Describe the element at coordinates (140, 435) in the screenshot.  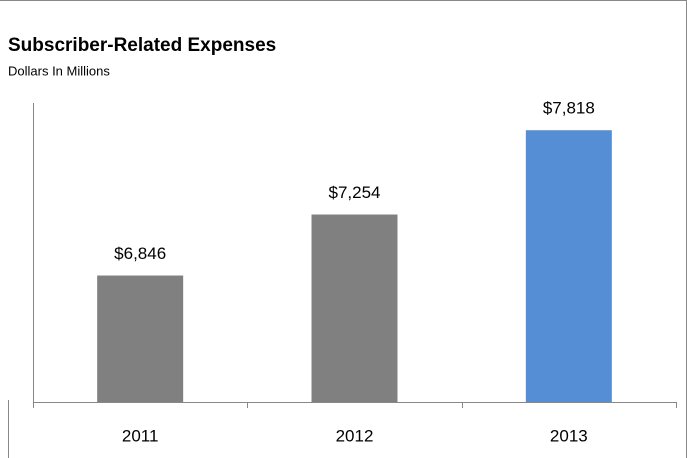
I see `x-tick-label: 2011` at that location.